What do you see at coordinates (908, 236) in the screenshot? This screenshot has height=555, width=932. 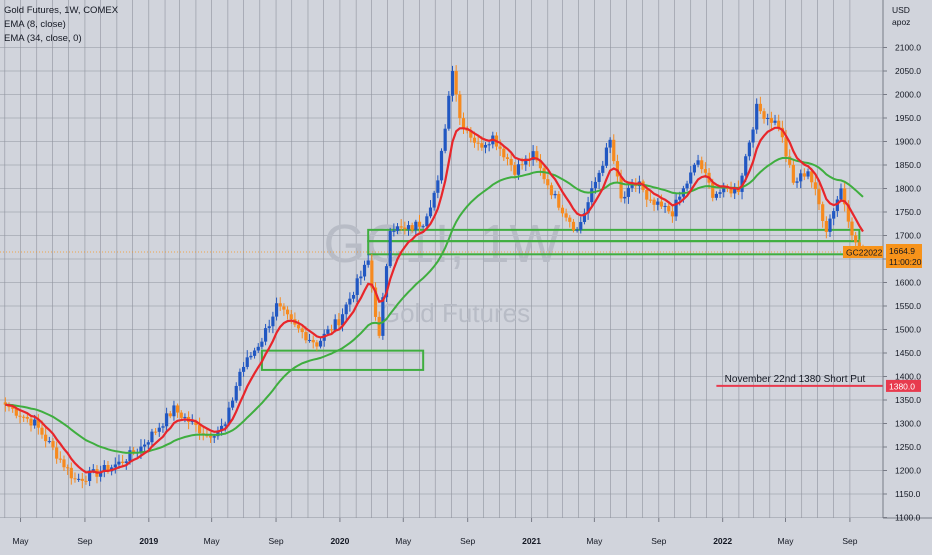 I see `y-tick-label: 1700.0` at bounding box center [908, 236].